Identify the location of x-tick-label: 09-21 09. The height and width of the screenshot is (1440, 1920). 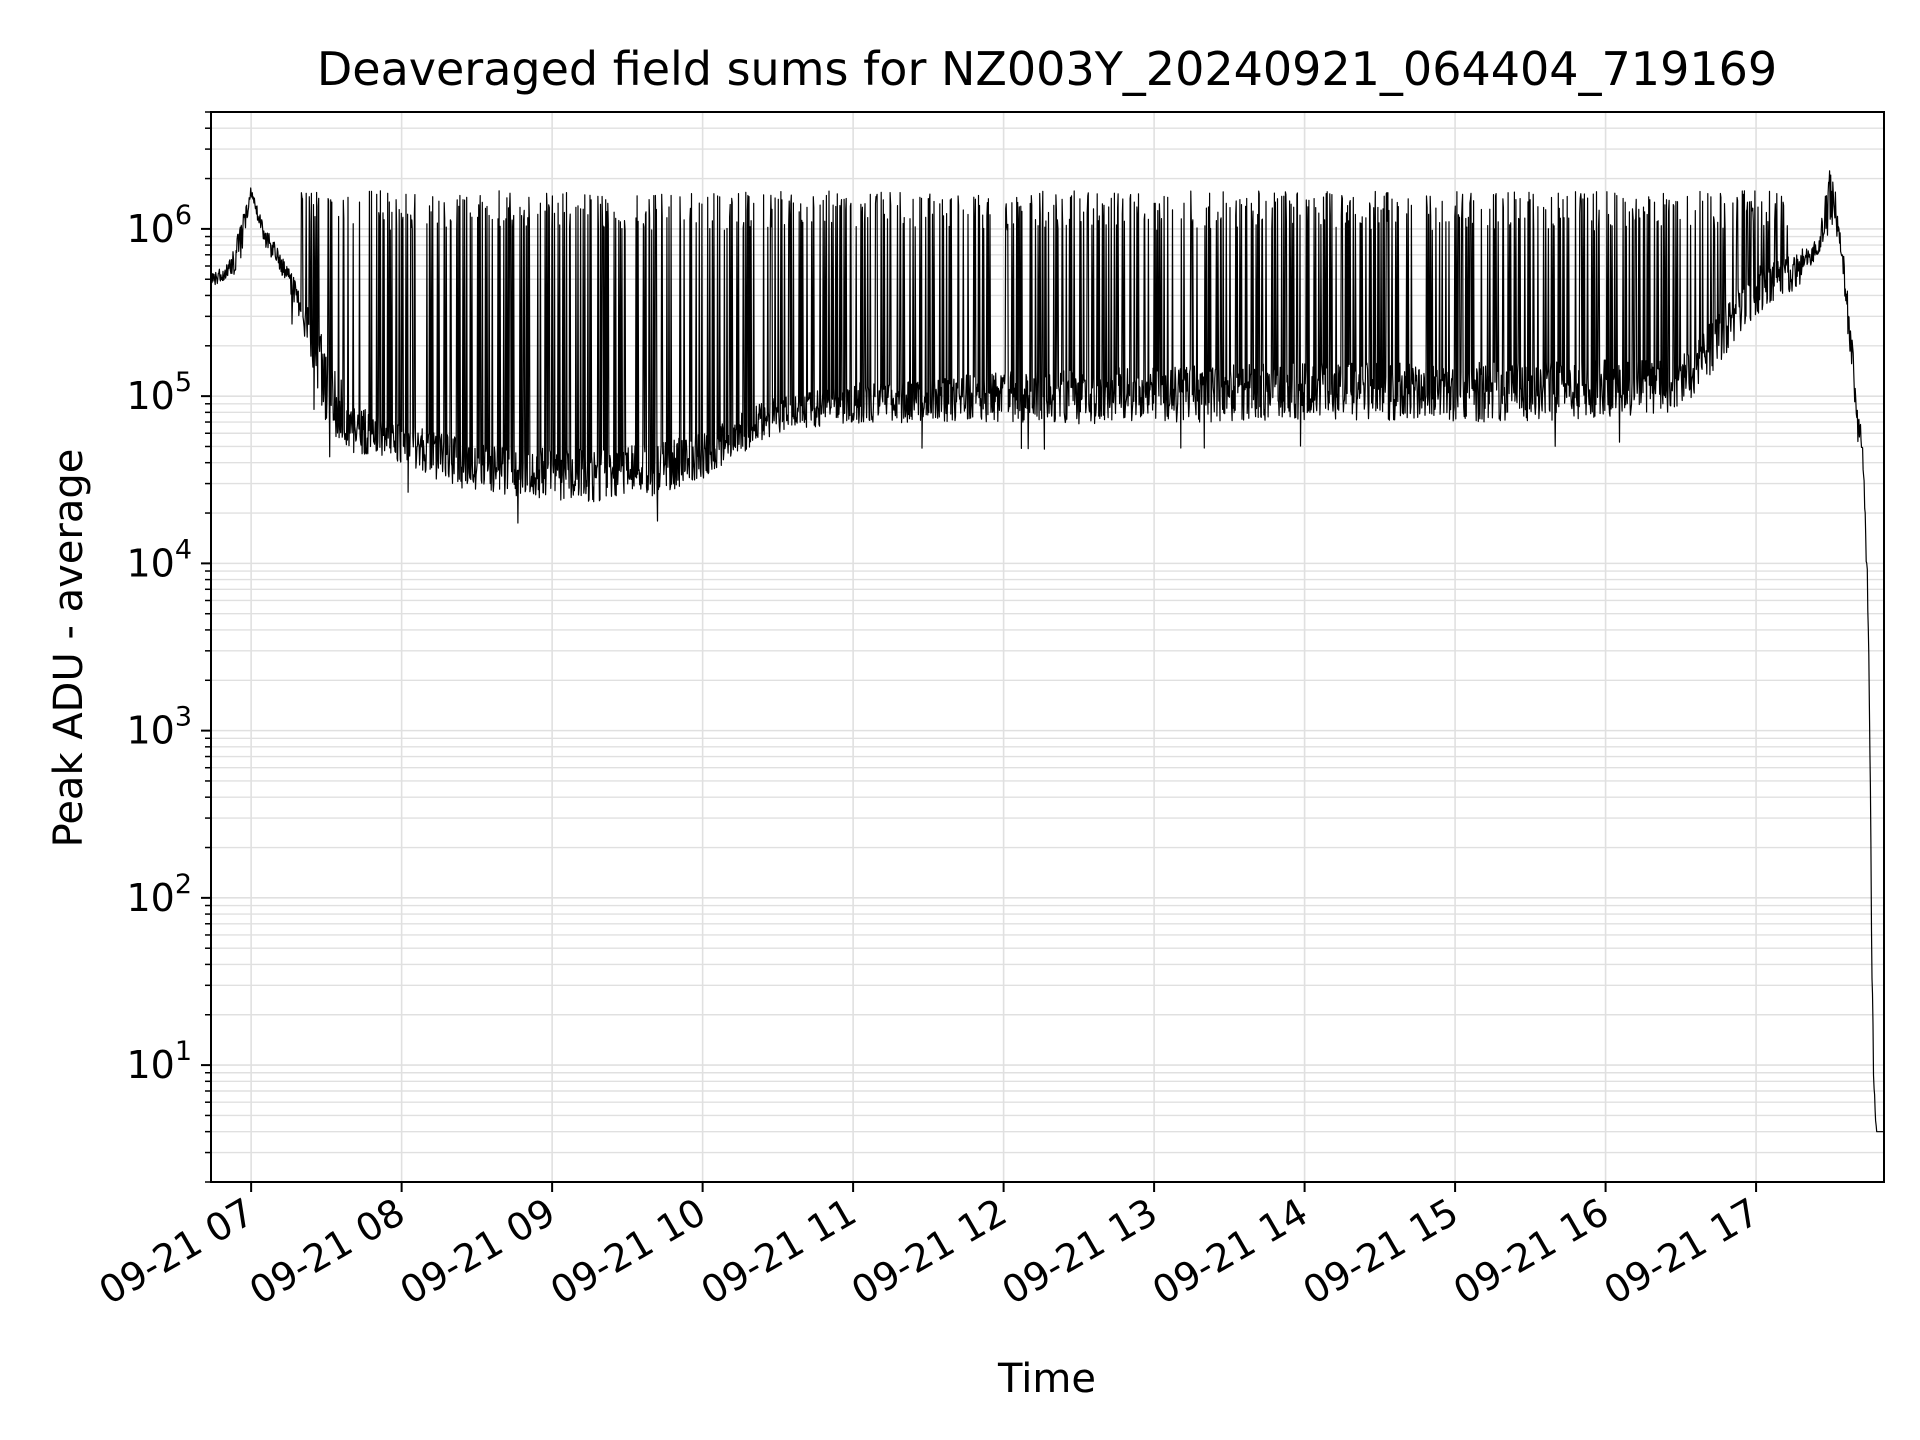
(478, 1252).